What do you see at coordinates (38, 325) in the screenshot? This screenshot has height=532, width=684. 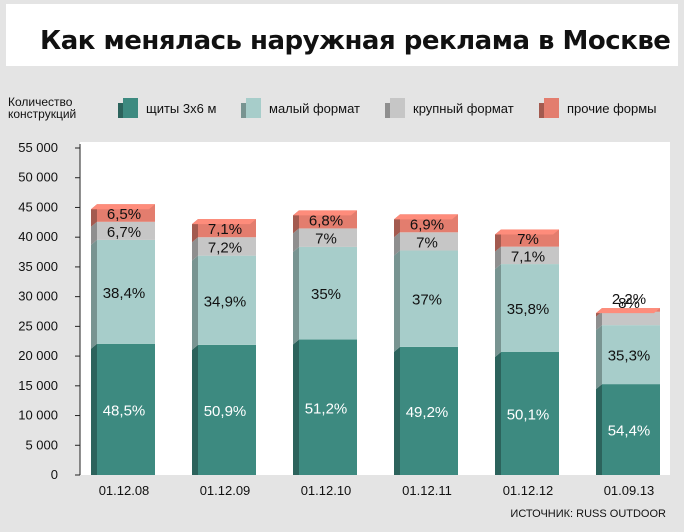 I see `y-tick-label: 25 000` at bounding box center [38, 325].